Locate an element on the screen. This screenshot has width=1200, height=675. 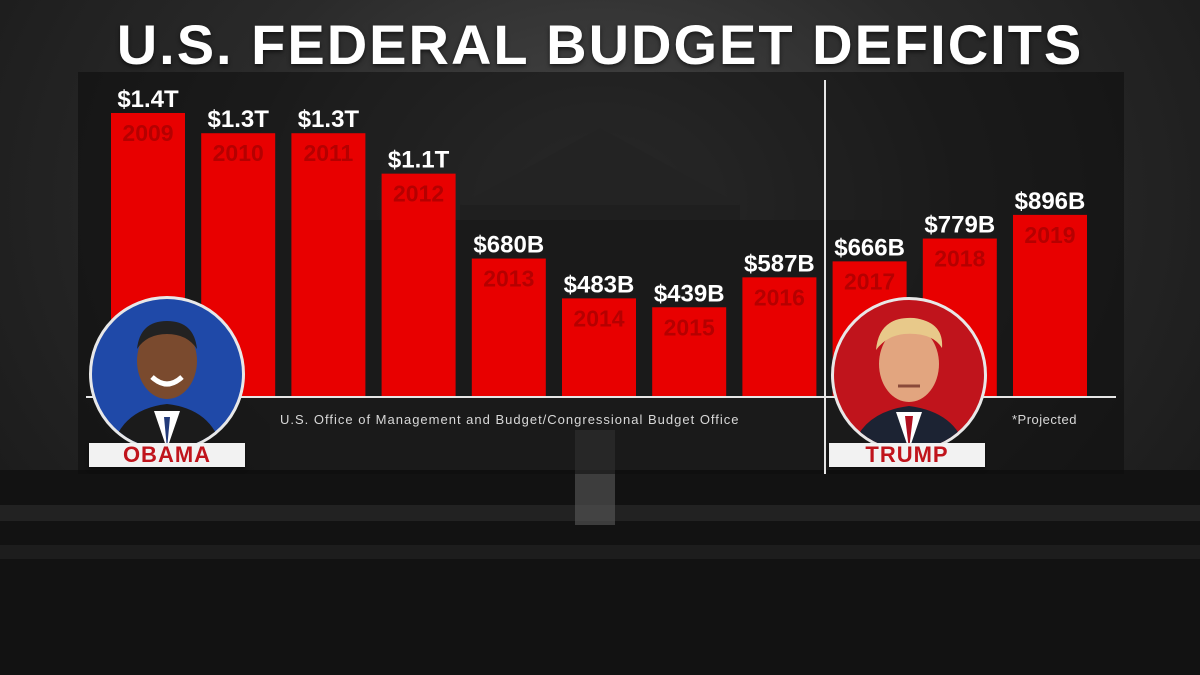
value-label-2013: $680B is located at coordinates (508, 245).